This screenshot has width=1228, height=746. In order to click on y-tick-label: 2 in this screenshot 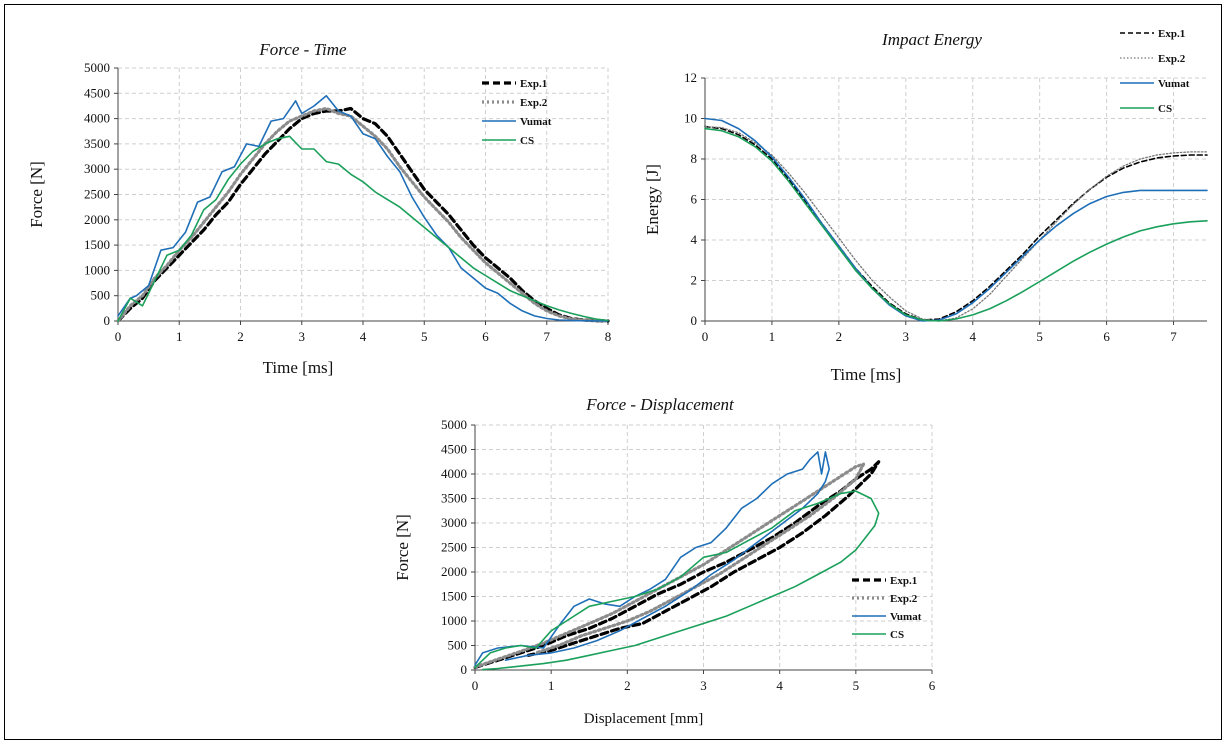, I will do `click(694, 280)`.